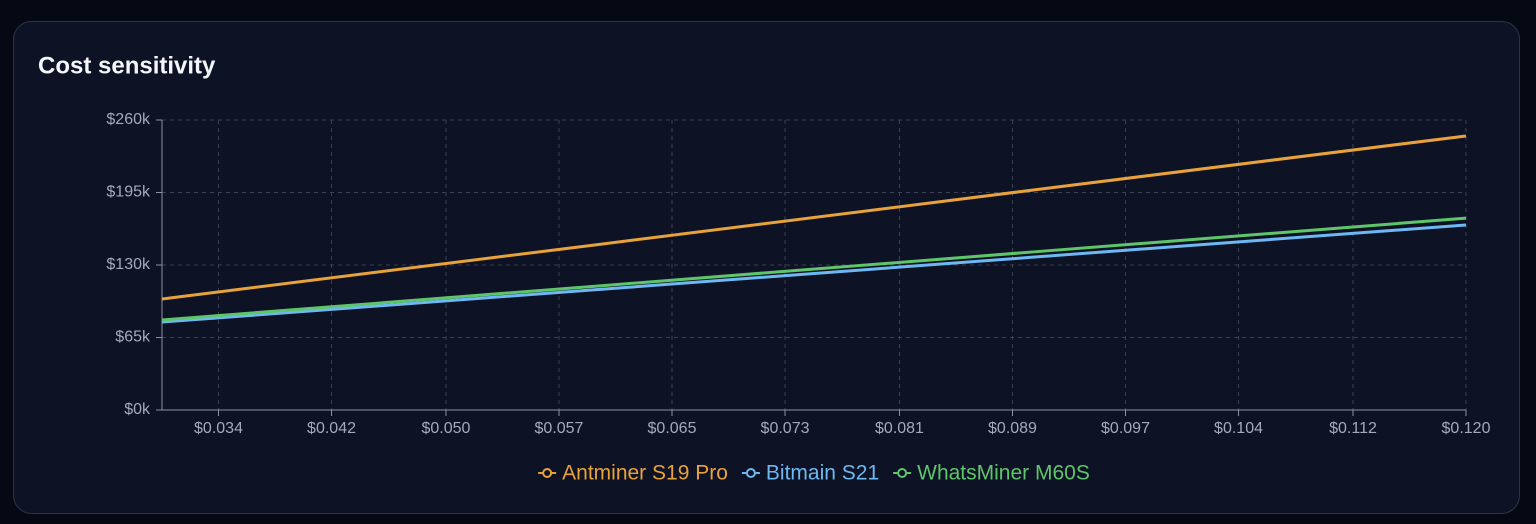  I want to click on x-tick-label: $0.042, so click(331, 428).